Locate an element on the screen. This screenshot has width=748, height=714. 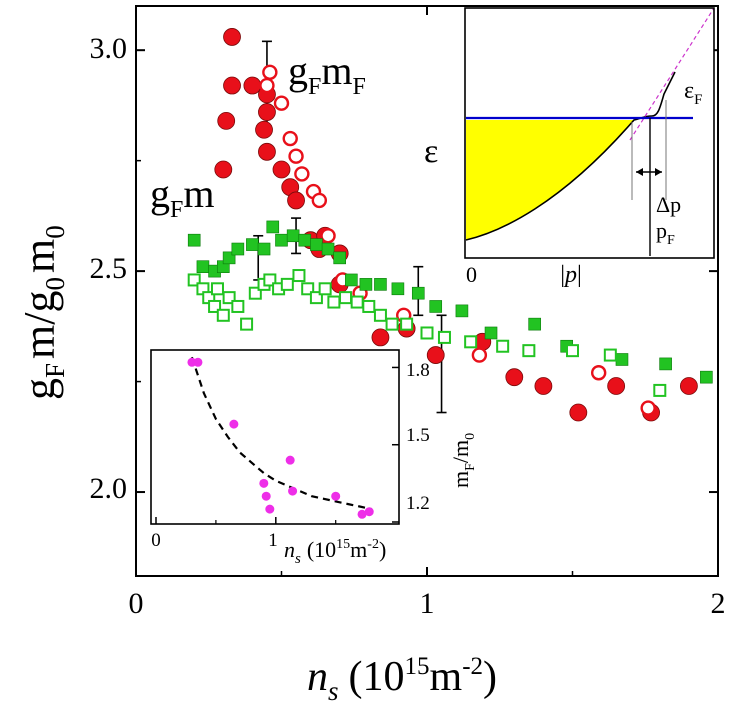
inset-y-F: F is located at coordinates (470, 467).